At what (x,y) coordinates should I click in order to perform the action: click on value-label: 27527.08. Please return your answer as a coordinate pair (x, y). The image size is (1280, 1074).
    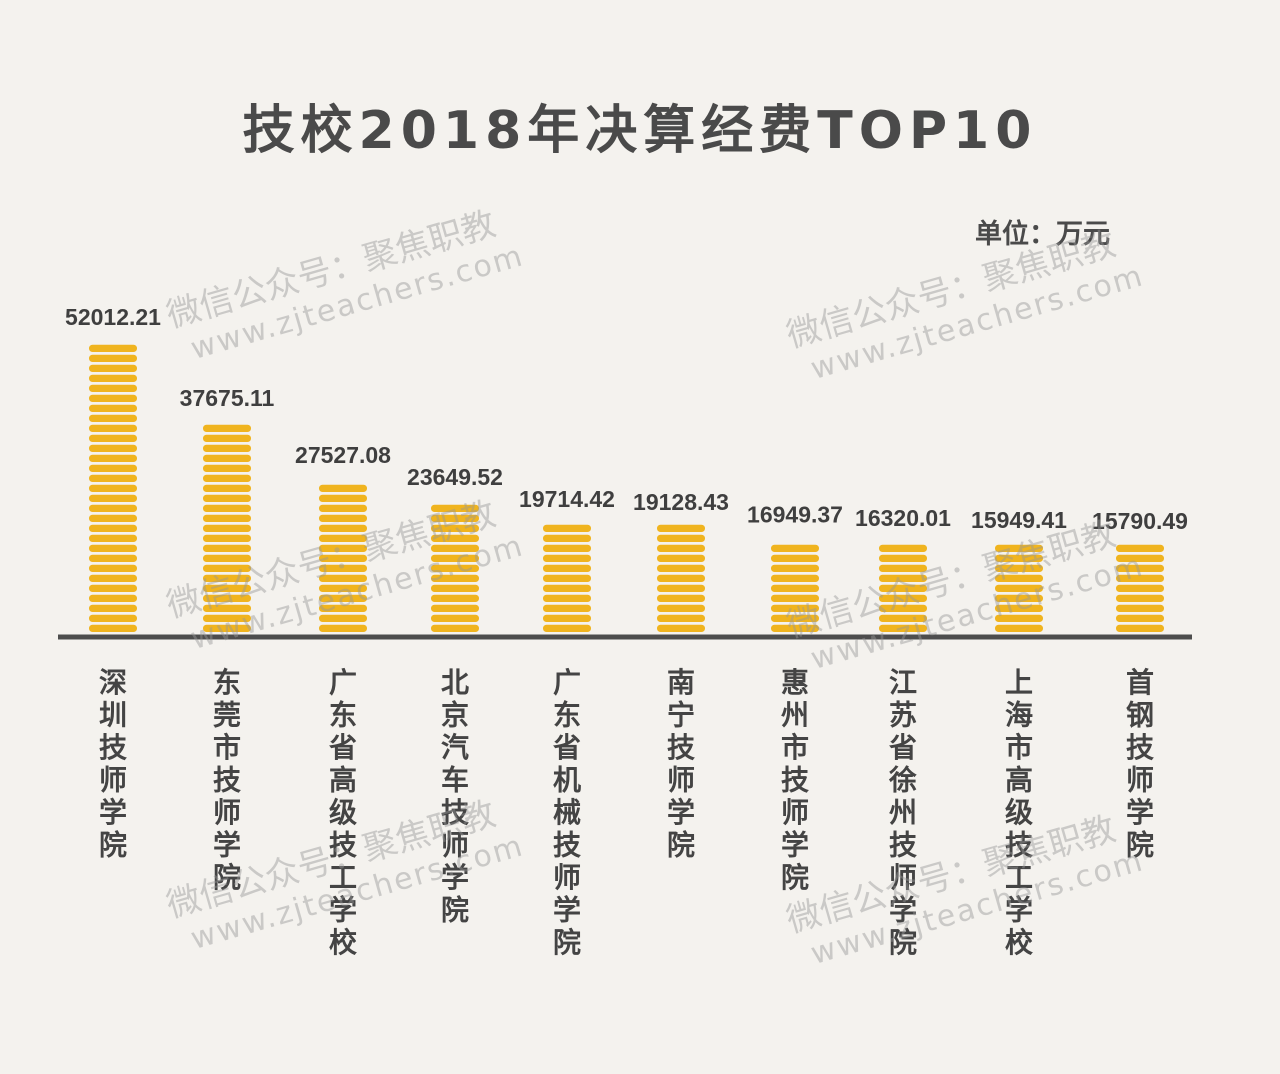
    Looking at the image, I should click on (343, 455).